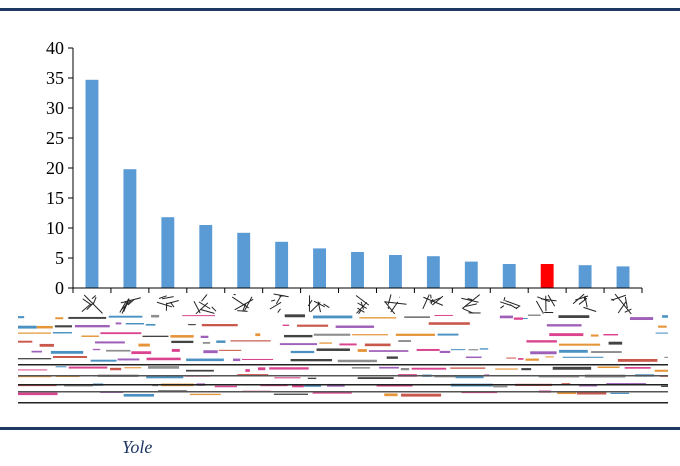 Image resolution: width=680 pixels, height=466 pixels. Describe the element at coordinates (55, 108) in the screenshot. I see `y-tick-label: 30` at that location.